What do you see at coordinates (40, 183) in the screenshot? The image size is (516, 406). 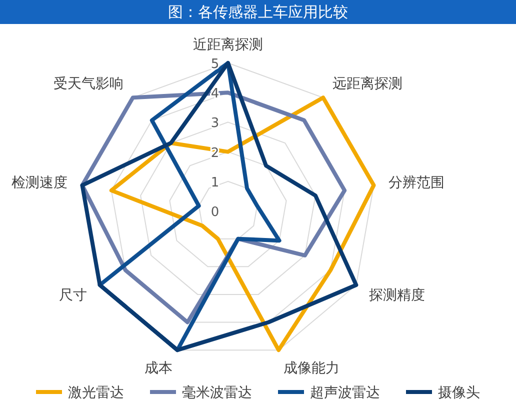 I see `spoke-label: 检测速度` at bounding box center [40, 183].